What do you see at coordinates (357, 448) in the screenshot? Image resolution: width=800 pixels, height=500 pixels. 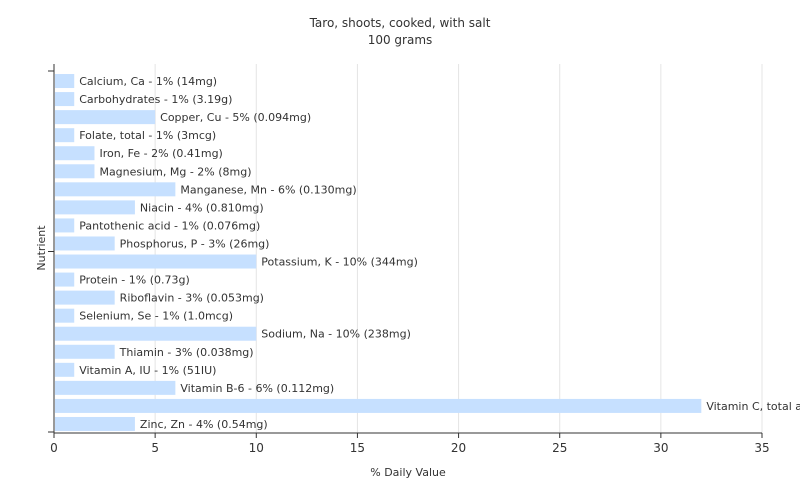 I see `x-tick-label: 15` at bounding box center [357, 448].